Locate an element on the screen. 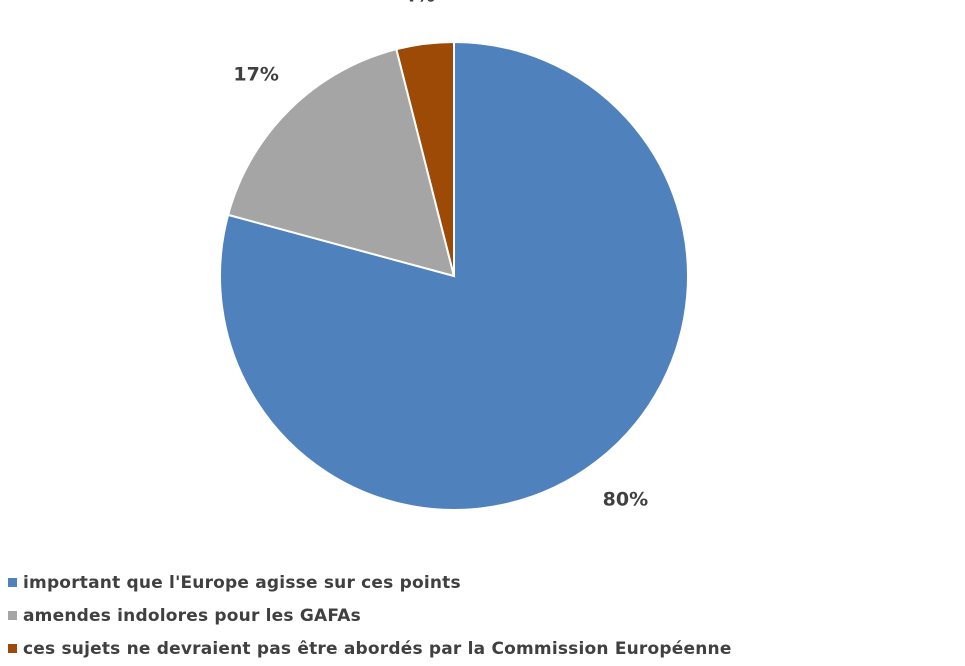 The width and height of the screenshot is (965, 666). legend-item-2: amendes indolores pour les GAFAs is located at coordinates (370, 615).